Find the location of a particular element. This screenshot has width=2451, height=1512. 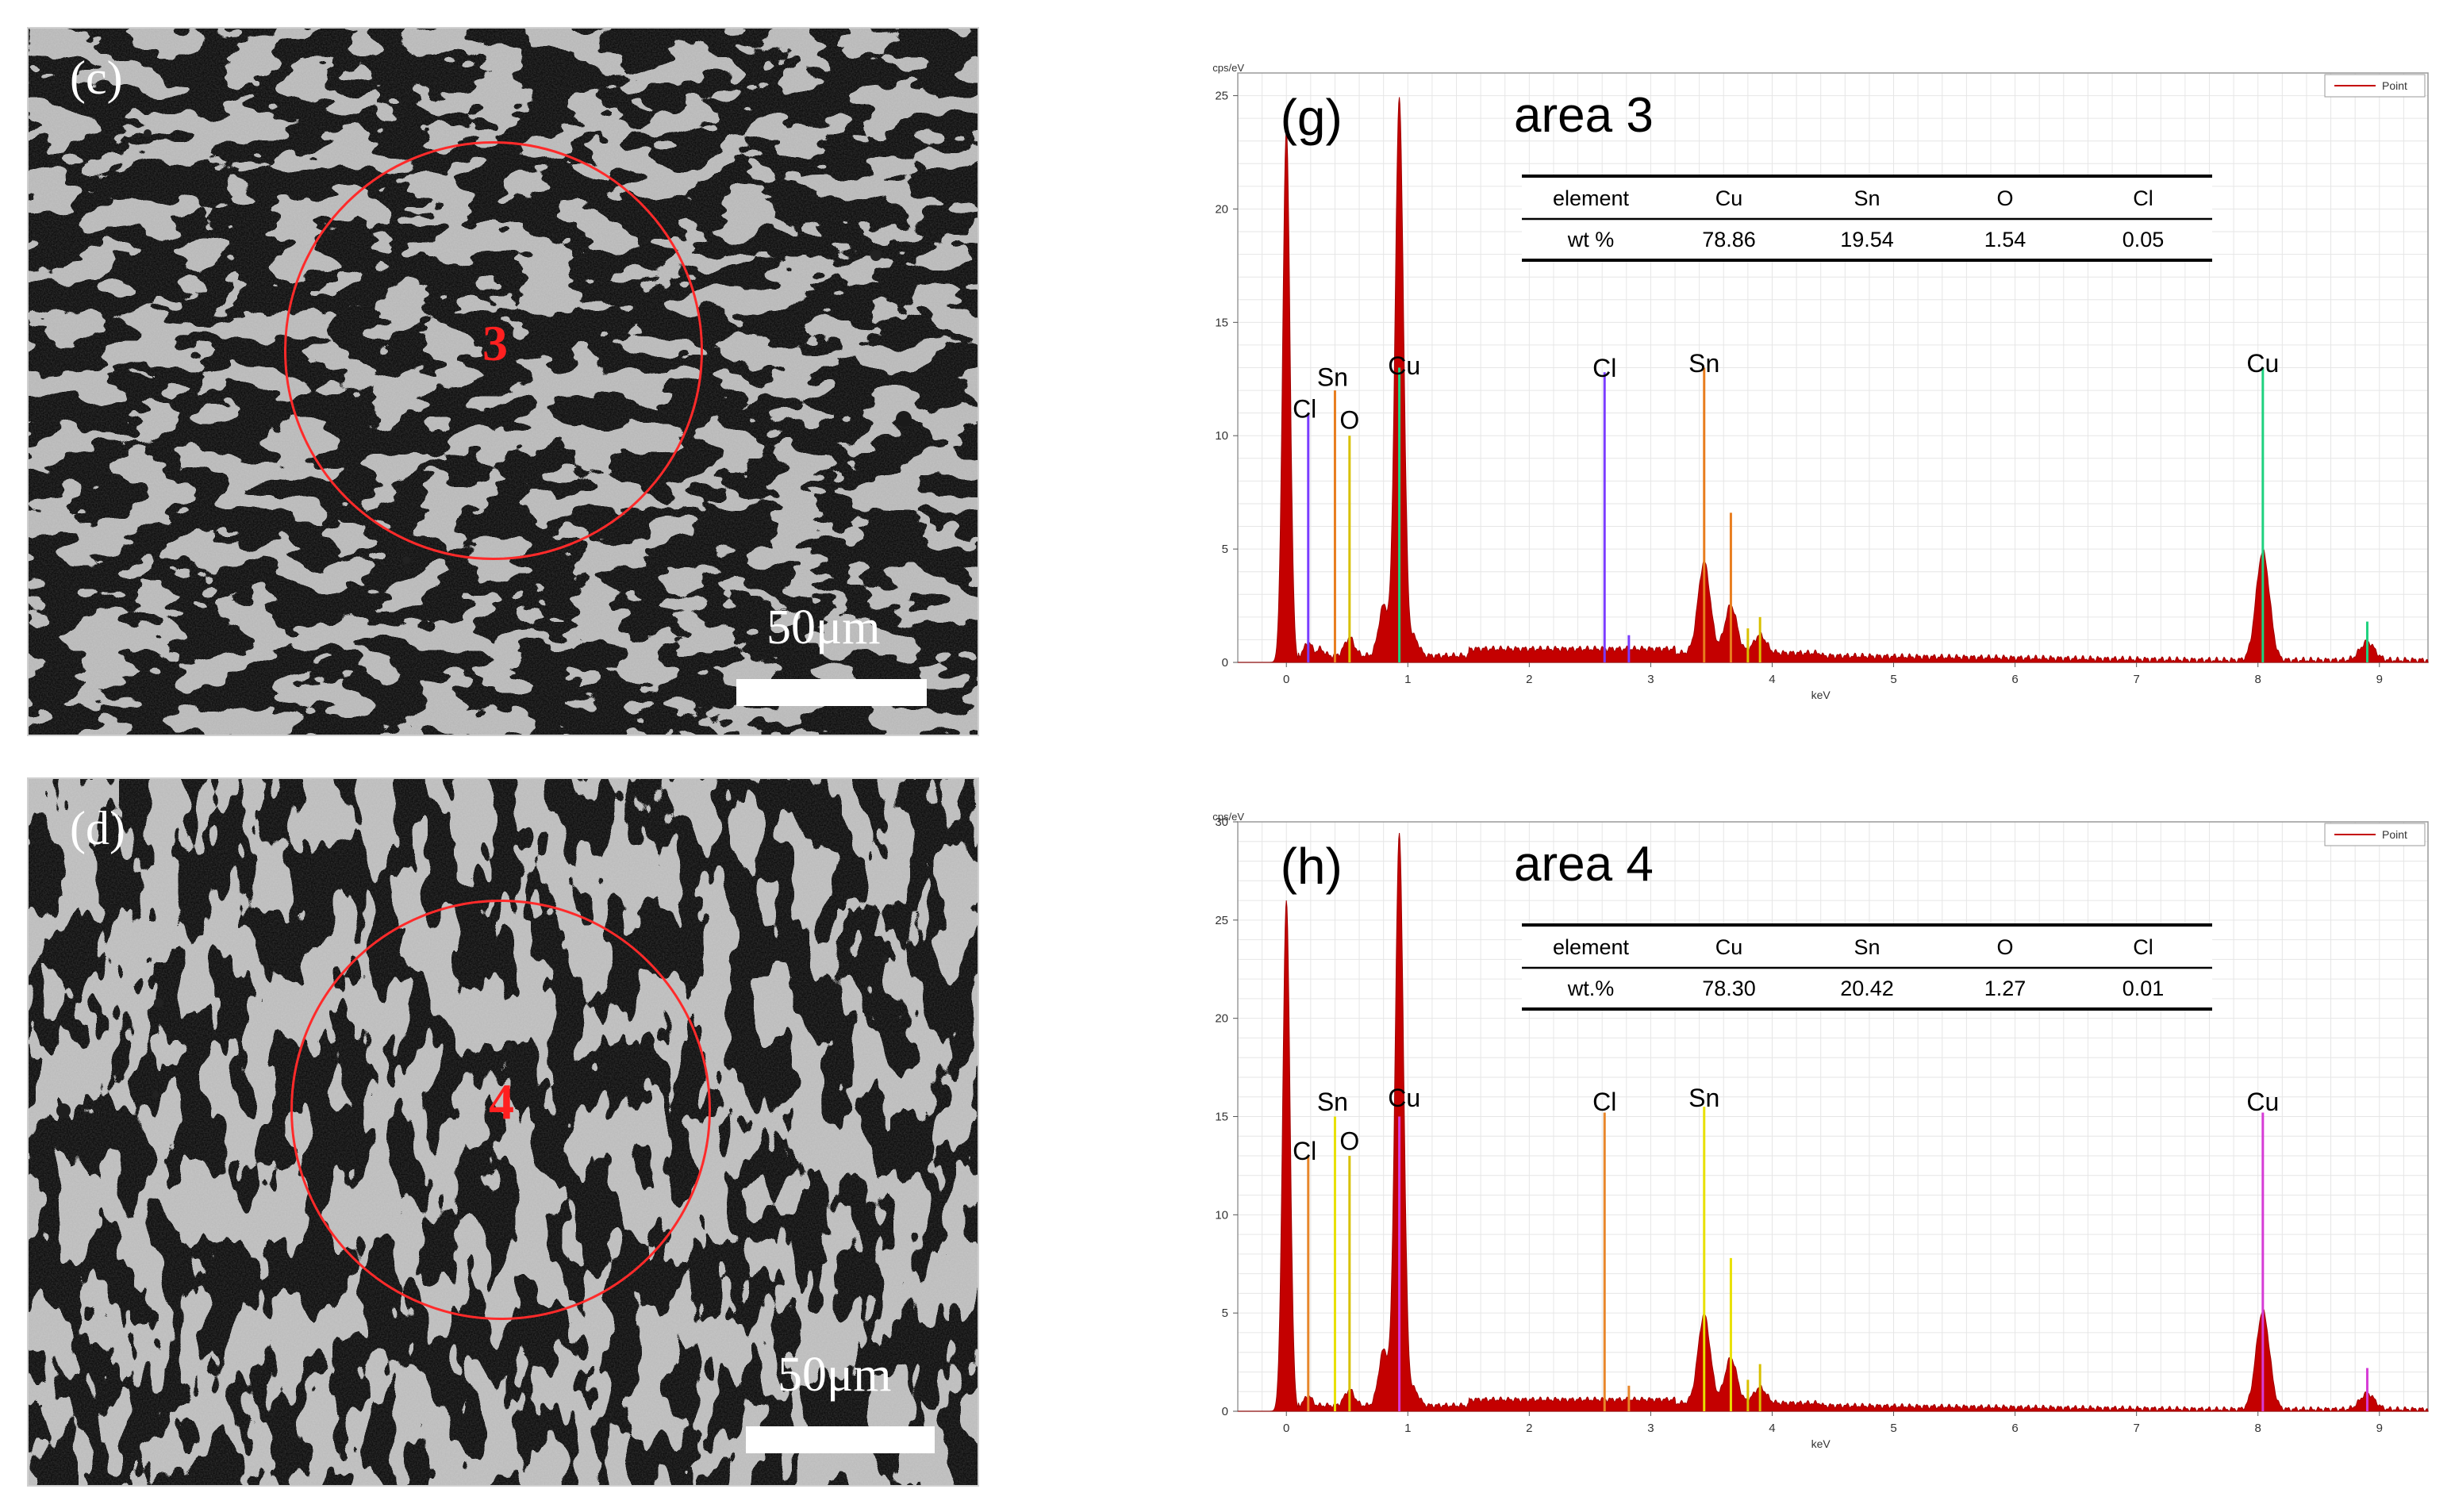

chart-title: area 4 is located at coordinates (1584, 865).